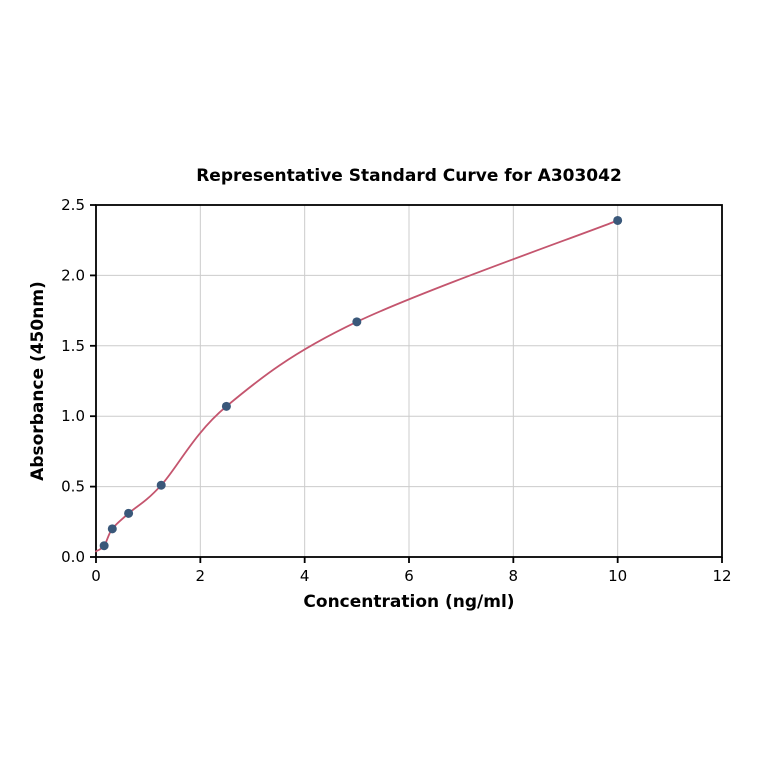 The width and height of the screenshot is (764, 764). What do you see at coordinates (201, 576) in the screenshot?
I see `x-tick-label: 2` at bounding box center [201, 576].